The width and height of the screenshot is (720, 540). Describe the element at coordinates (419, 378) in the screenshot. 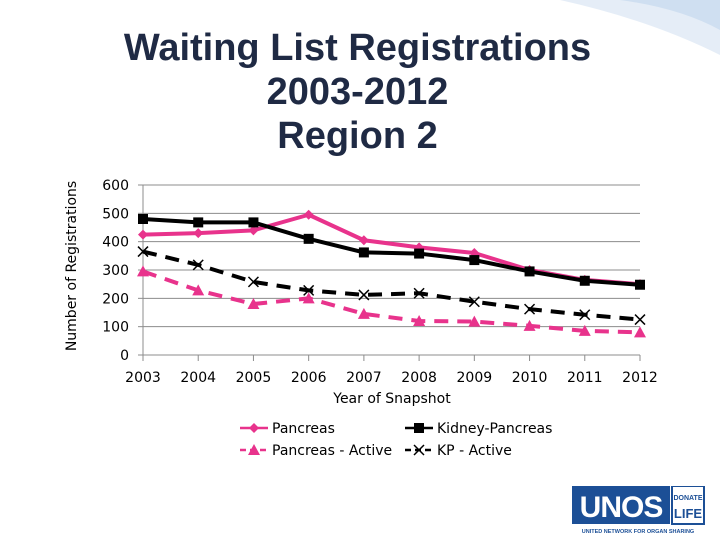

I see `x-tick-label: 2008` at that location.